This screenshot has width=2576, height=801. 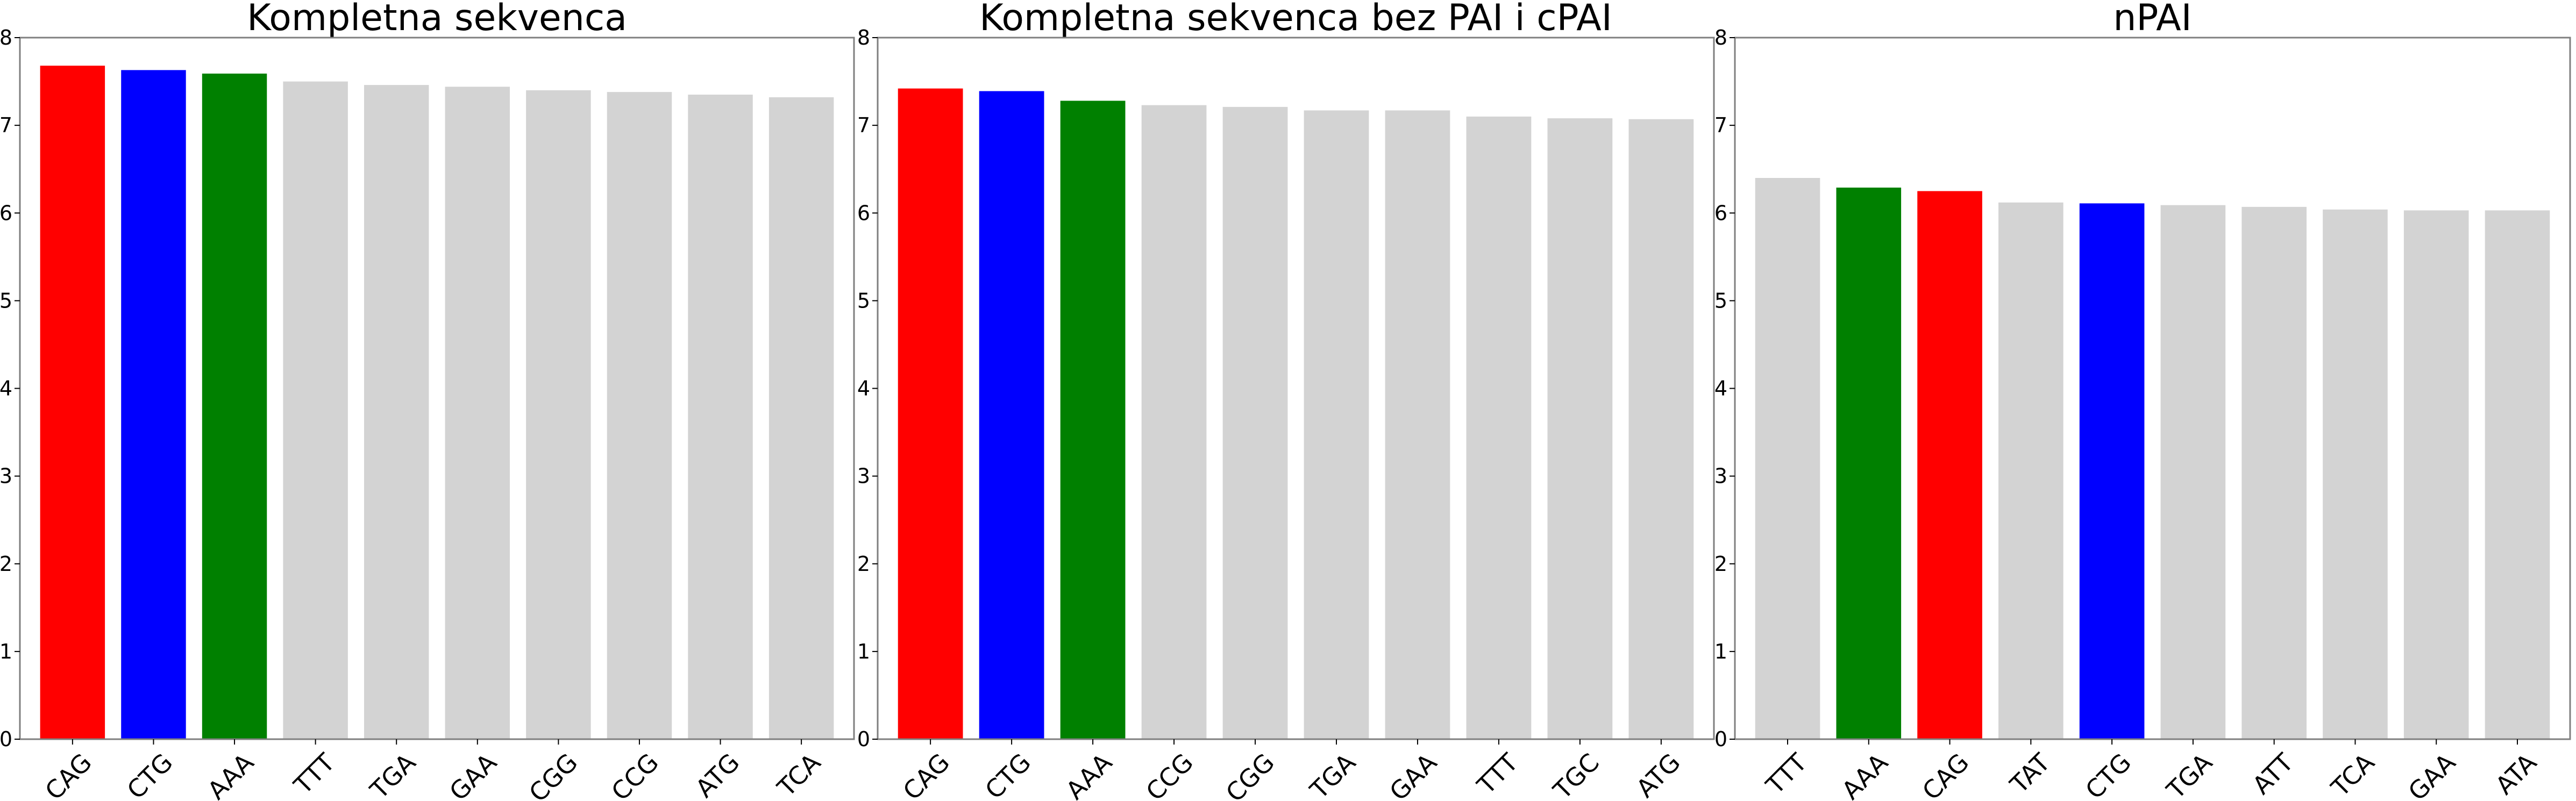 What do you see at coordinates (1580, 429) in the screenshot?
I see `bar-tgc` at bounding box center [1580, 429].